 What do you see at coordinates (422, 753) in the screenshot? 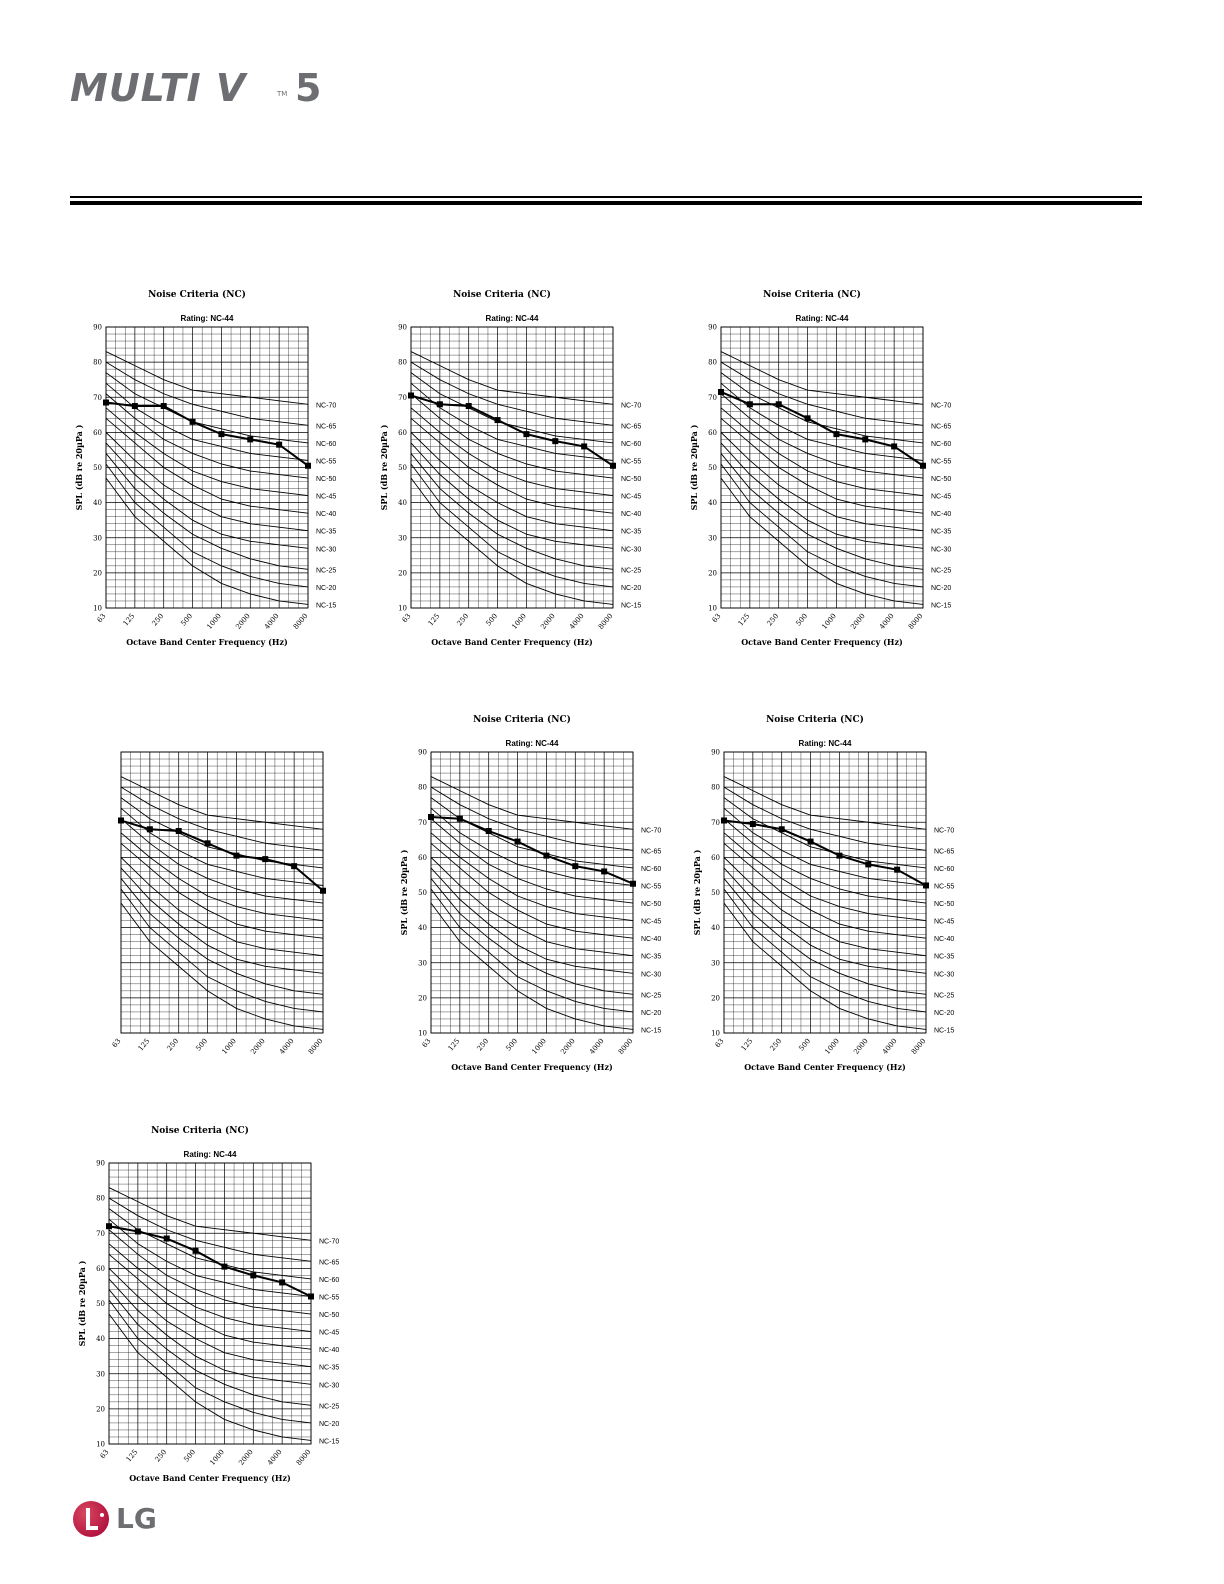
I see `y-tick-label: 90` at bounding box center [422, 753].